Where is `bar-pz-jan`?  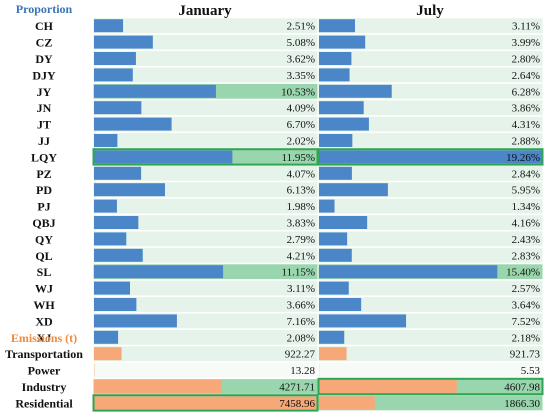
bar-pz-jan is located at coordinates (118, 173).